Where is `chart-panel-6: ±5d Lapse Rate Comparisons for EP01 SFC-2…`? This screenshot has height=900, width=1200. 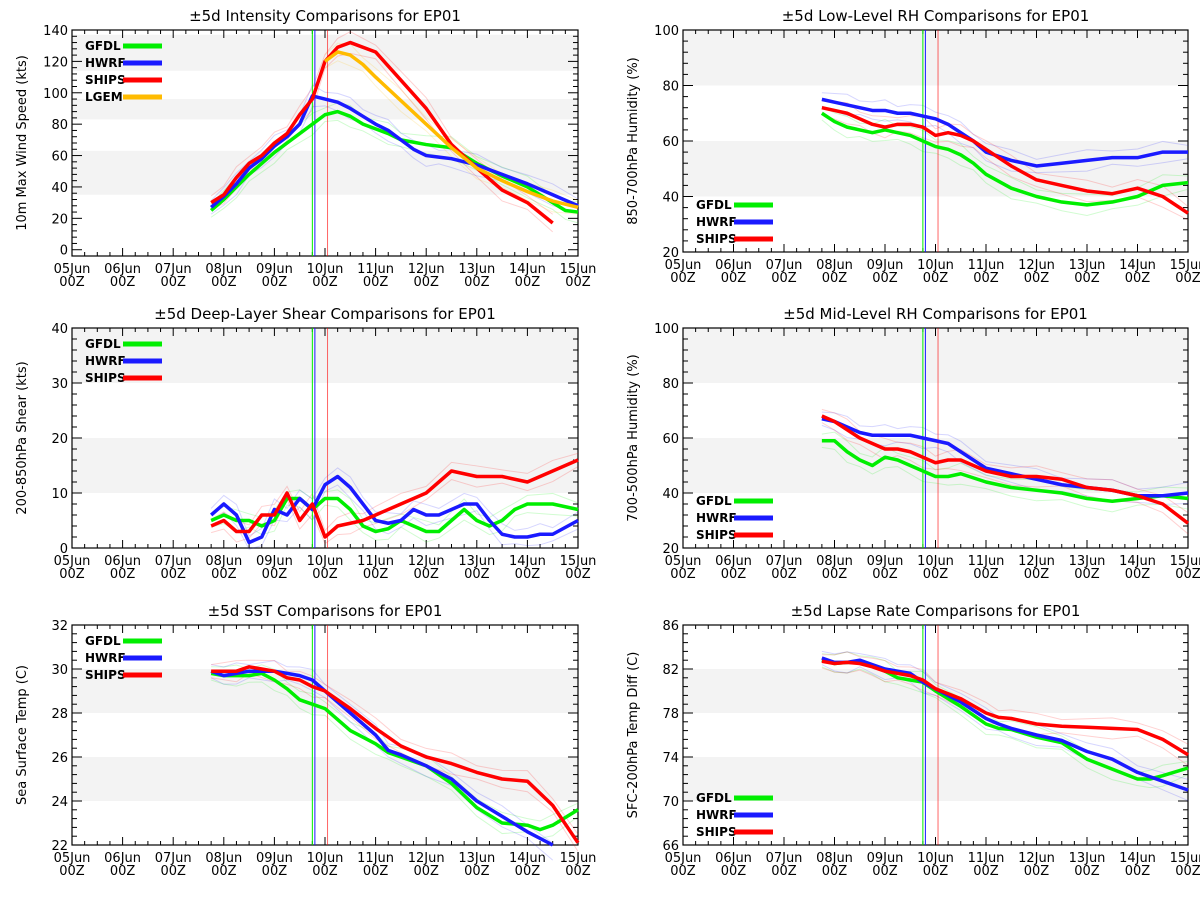 chart-panel-6: ±5d Lapse Rate Comparisons for EP01 SFC-2… is located at coordinates (913, 740).